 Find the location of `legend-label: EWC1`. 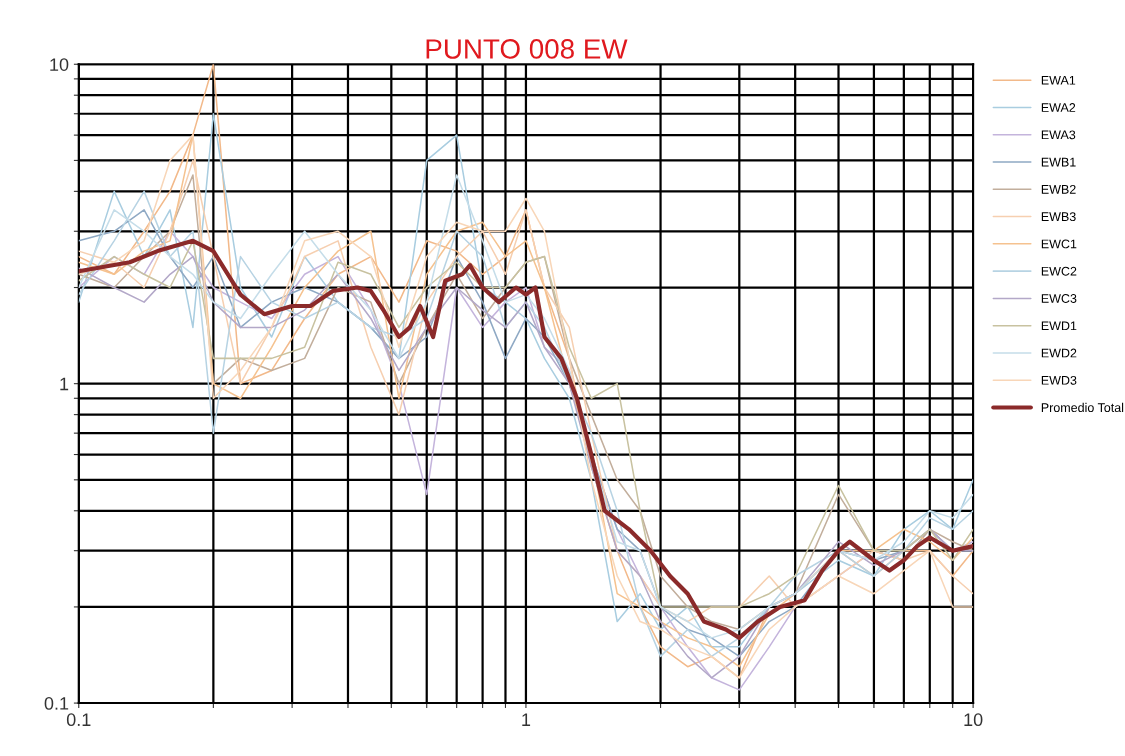

legend-label: EWC1 is located at coordinates (1059, 244).